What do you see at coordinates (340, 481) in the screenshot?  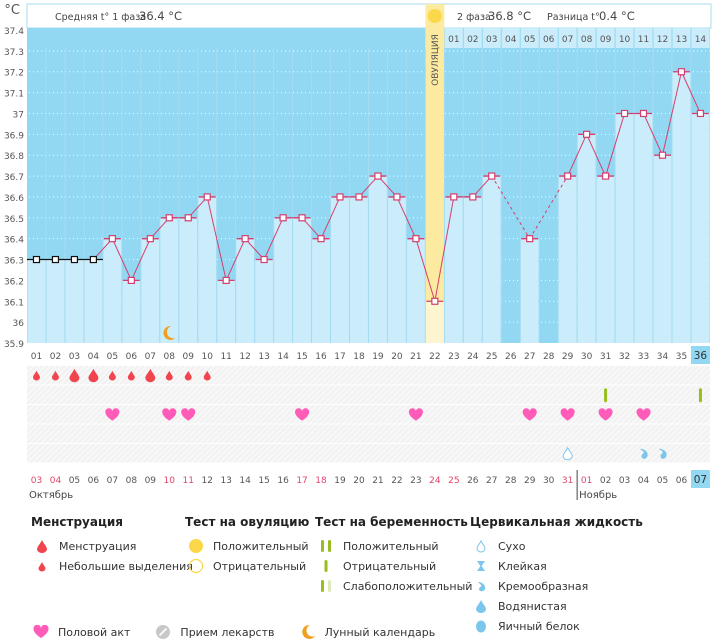 I see `calendar-date-label: 19` at bounding box center [340, 481].